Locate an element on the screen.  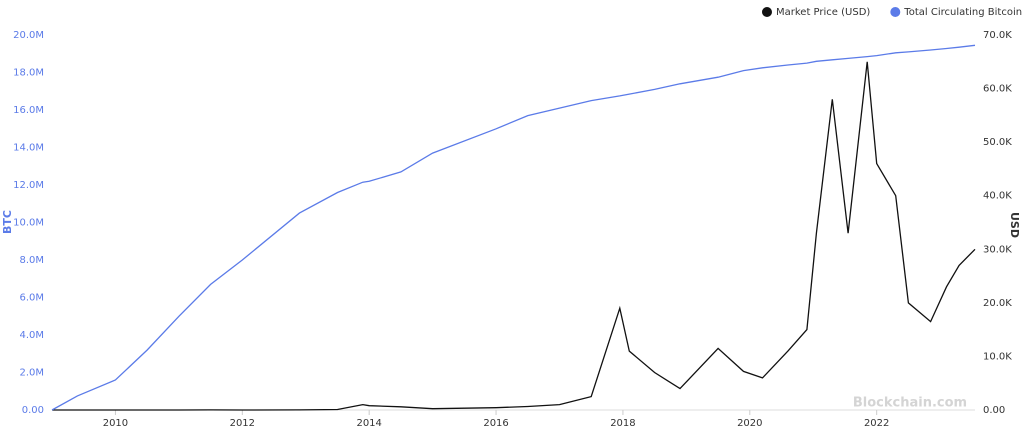
y-tick-label: 0.00 is located at coordinates (33, 410).